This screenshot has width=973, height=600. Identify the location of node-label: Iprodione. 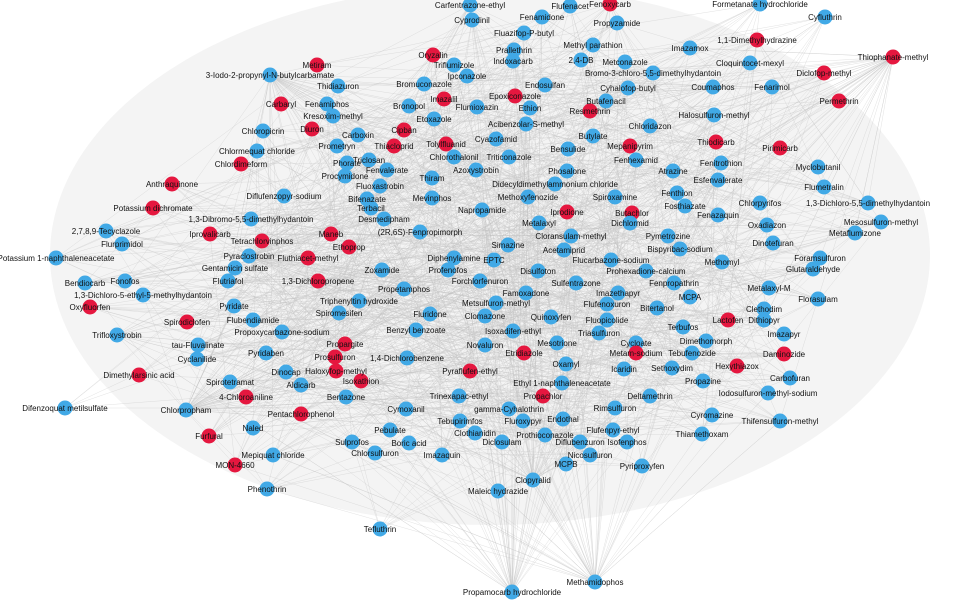
(567, 212).